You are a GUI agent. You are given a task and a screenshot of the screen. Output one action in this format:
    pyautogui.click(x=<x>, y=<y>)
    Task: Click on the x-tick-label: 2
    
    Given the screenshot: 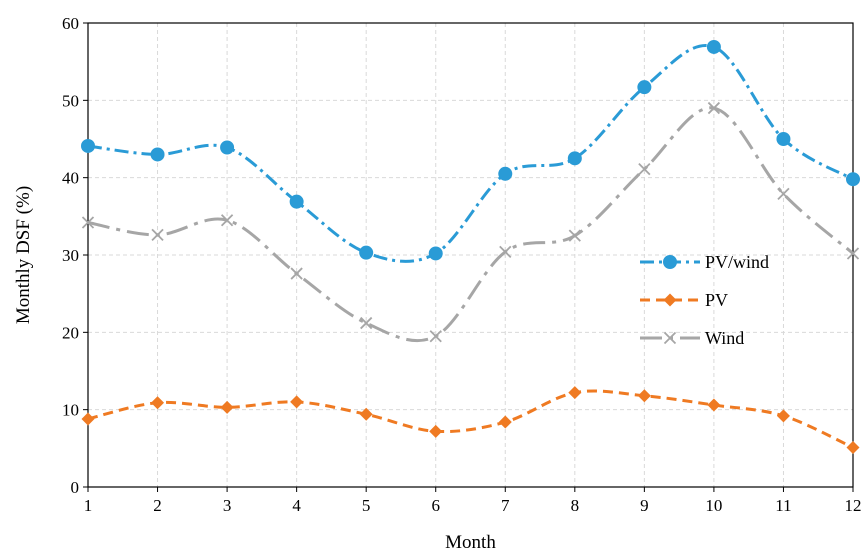 What is the action you would take?
    pyautogui.click(x=157, y=505)
    